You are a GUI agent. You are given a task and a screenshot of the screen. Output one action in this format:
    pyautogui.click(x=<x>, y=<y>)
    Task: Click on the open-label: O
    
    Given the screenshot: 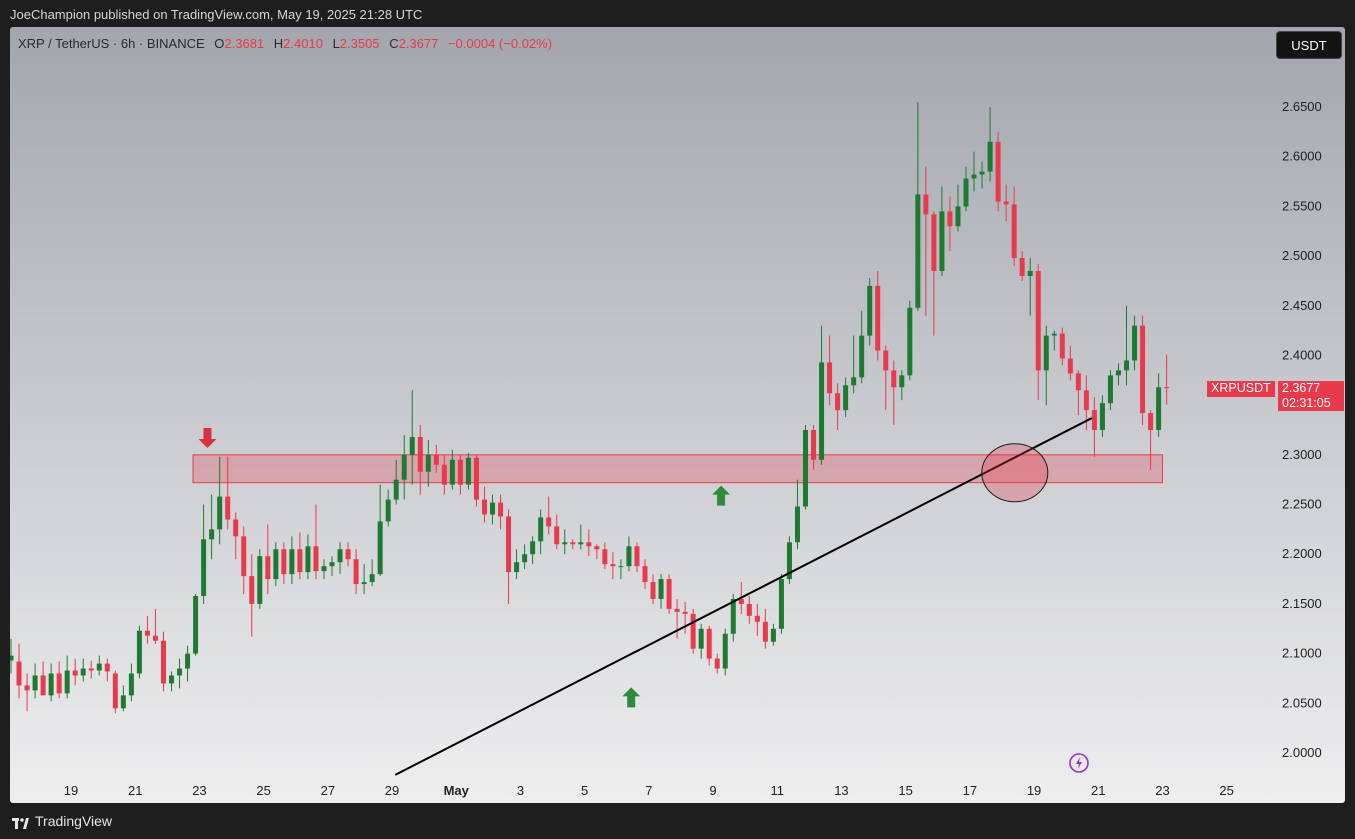 What is the action you would take?
    pyautogui.click(x=219, y=43)
    